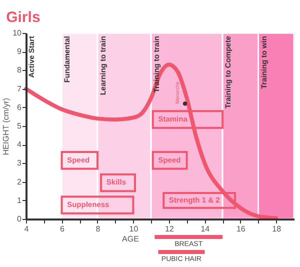 Image resolution: width=300 pixels, height=267 pixels. What do you see at coordinates (27, 229) in the screenshot?
I see `x-tick-label: 4` at bounding box center [27, 229].